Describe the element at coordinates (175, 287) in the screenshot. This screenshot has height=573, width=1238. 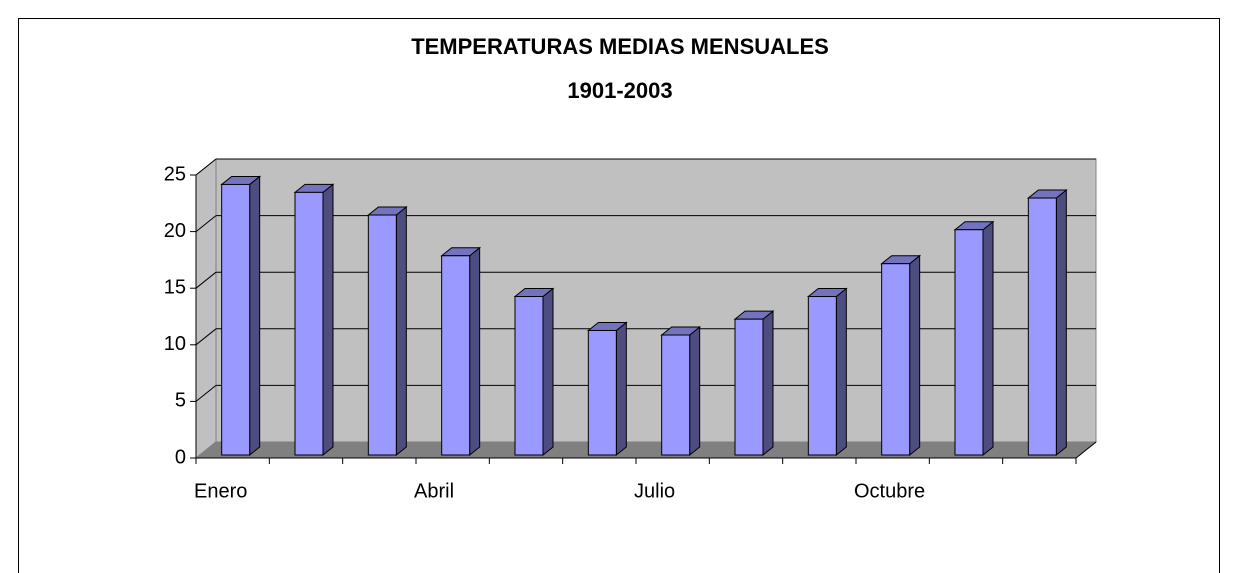
I see `y-tick-label: 15` at that location.